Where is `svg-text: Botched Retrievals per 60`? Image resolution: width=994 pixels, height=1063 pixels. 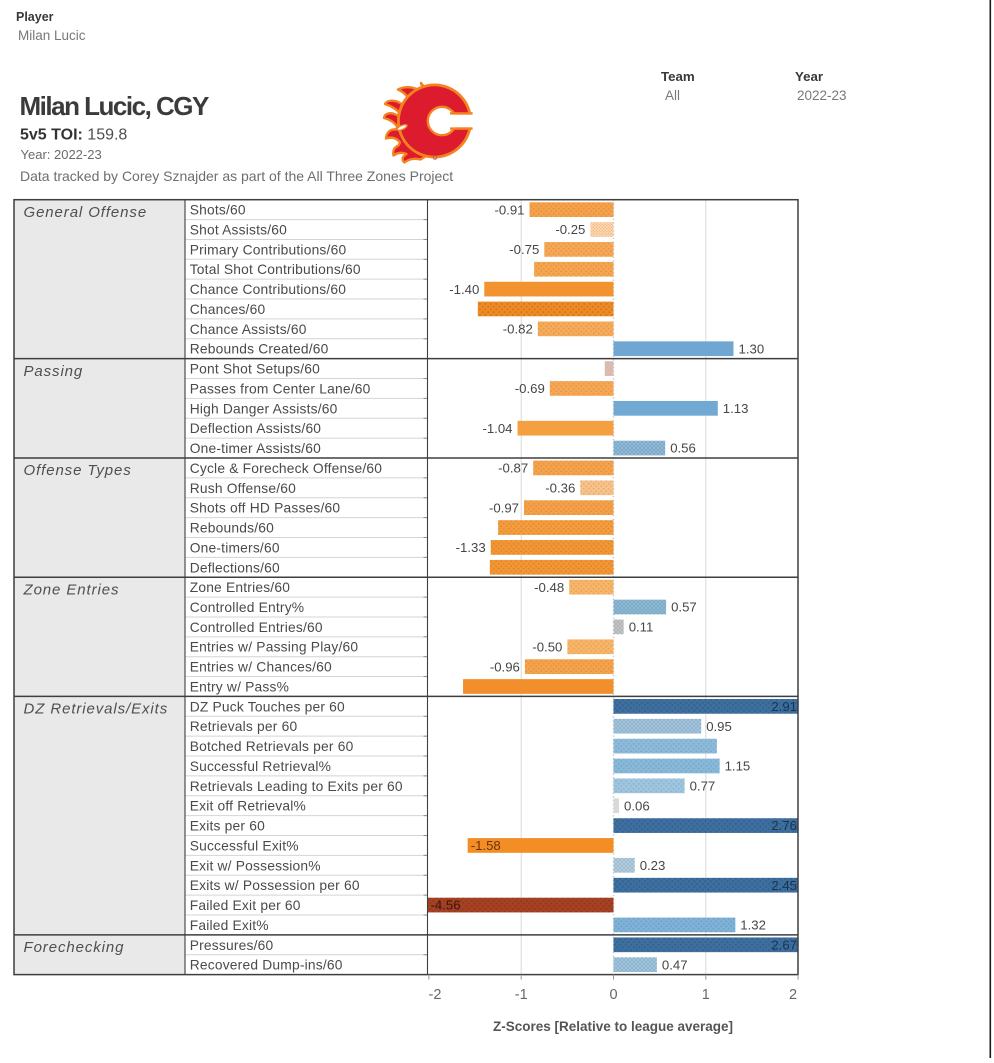
svg-text: Botched Retrievals per 60 is located at coordinates (272, 746).